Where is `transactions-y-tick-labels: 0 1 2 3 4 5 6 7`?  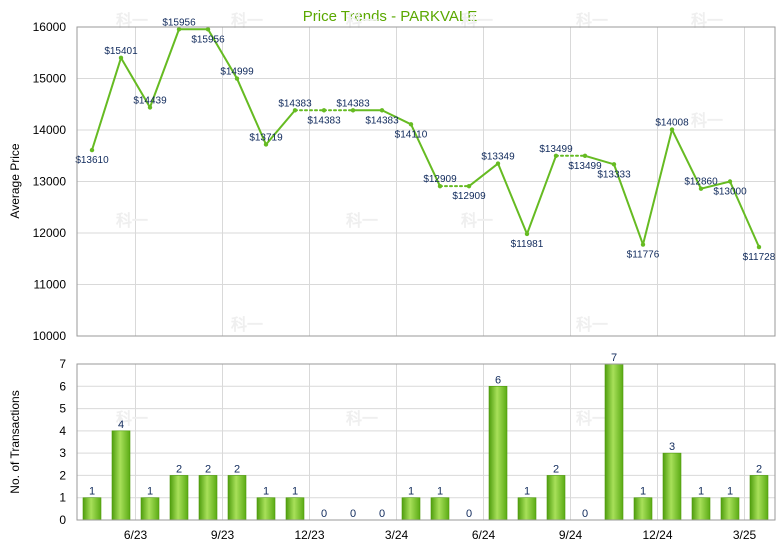
transactions-y-tick-labels: 0 1 2 3 4 5 6 7 is located at coordinates (62, 442).